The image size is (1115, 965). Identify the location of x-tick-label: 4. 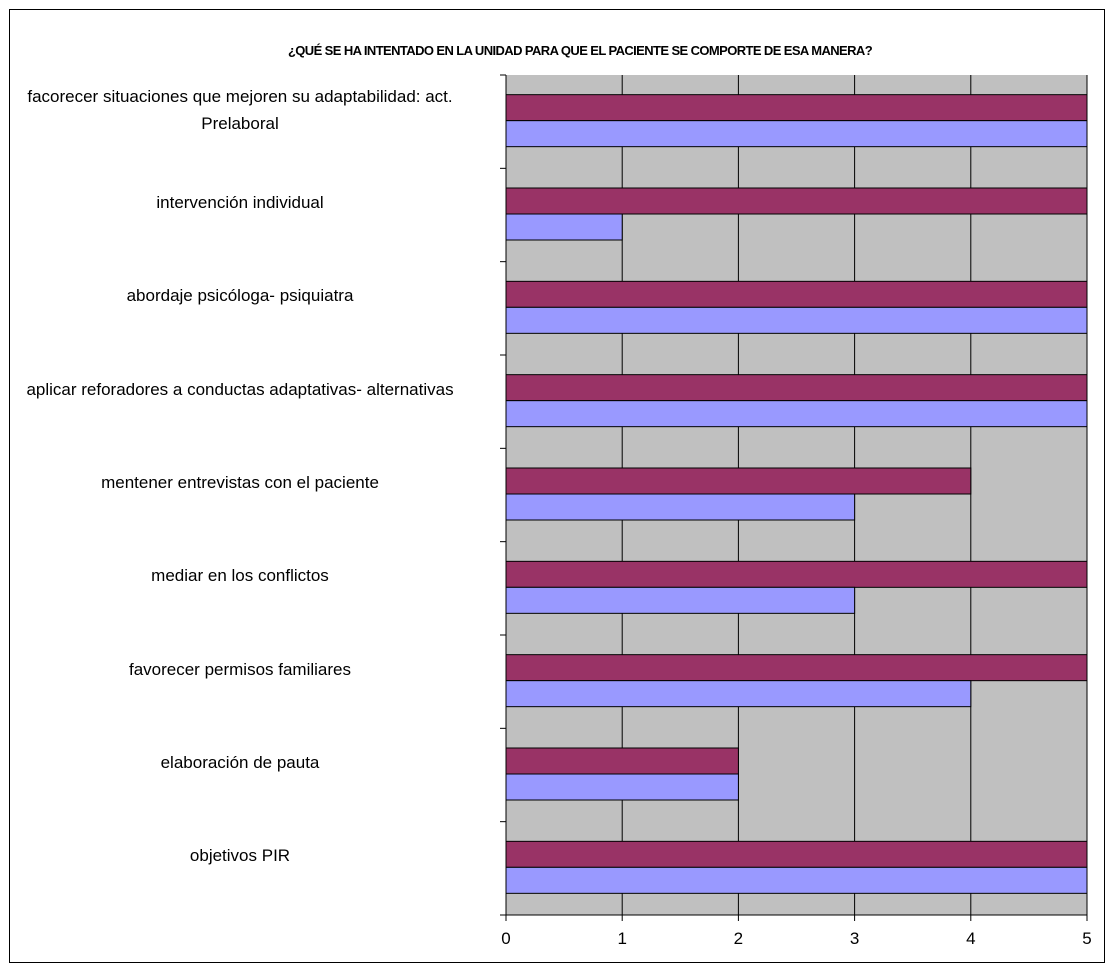
(971, 938).